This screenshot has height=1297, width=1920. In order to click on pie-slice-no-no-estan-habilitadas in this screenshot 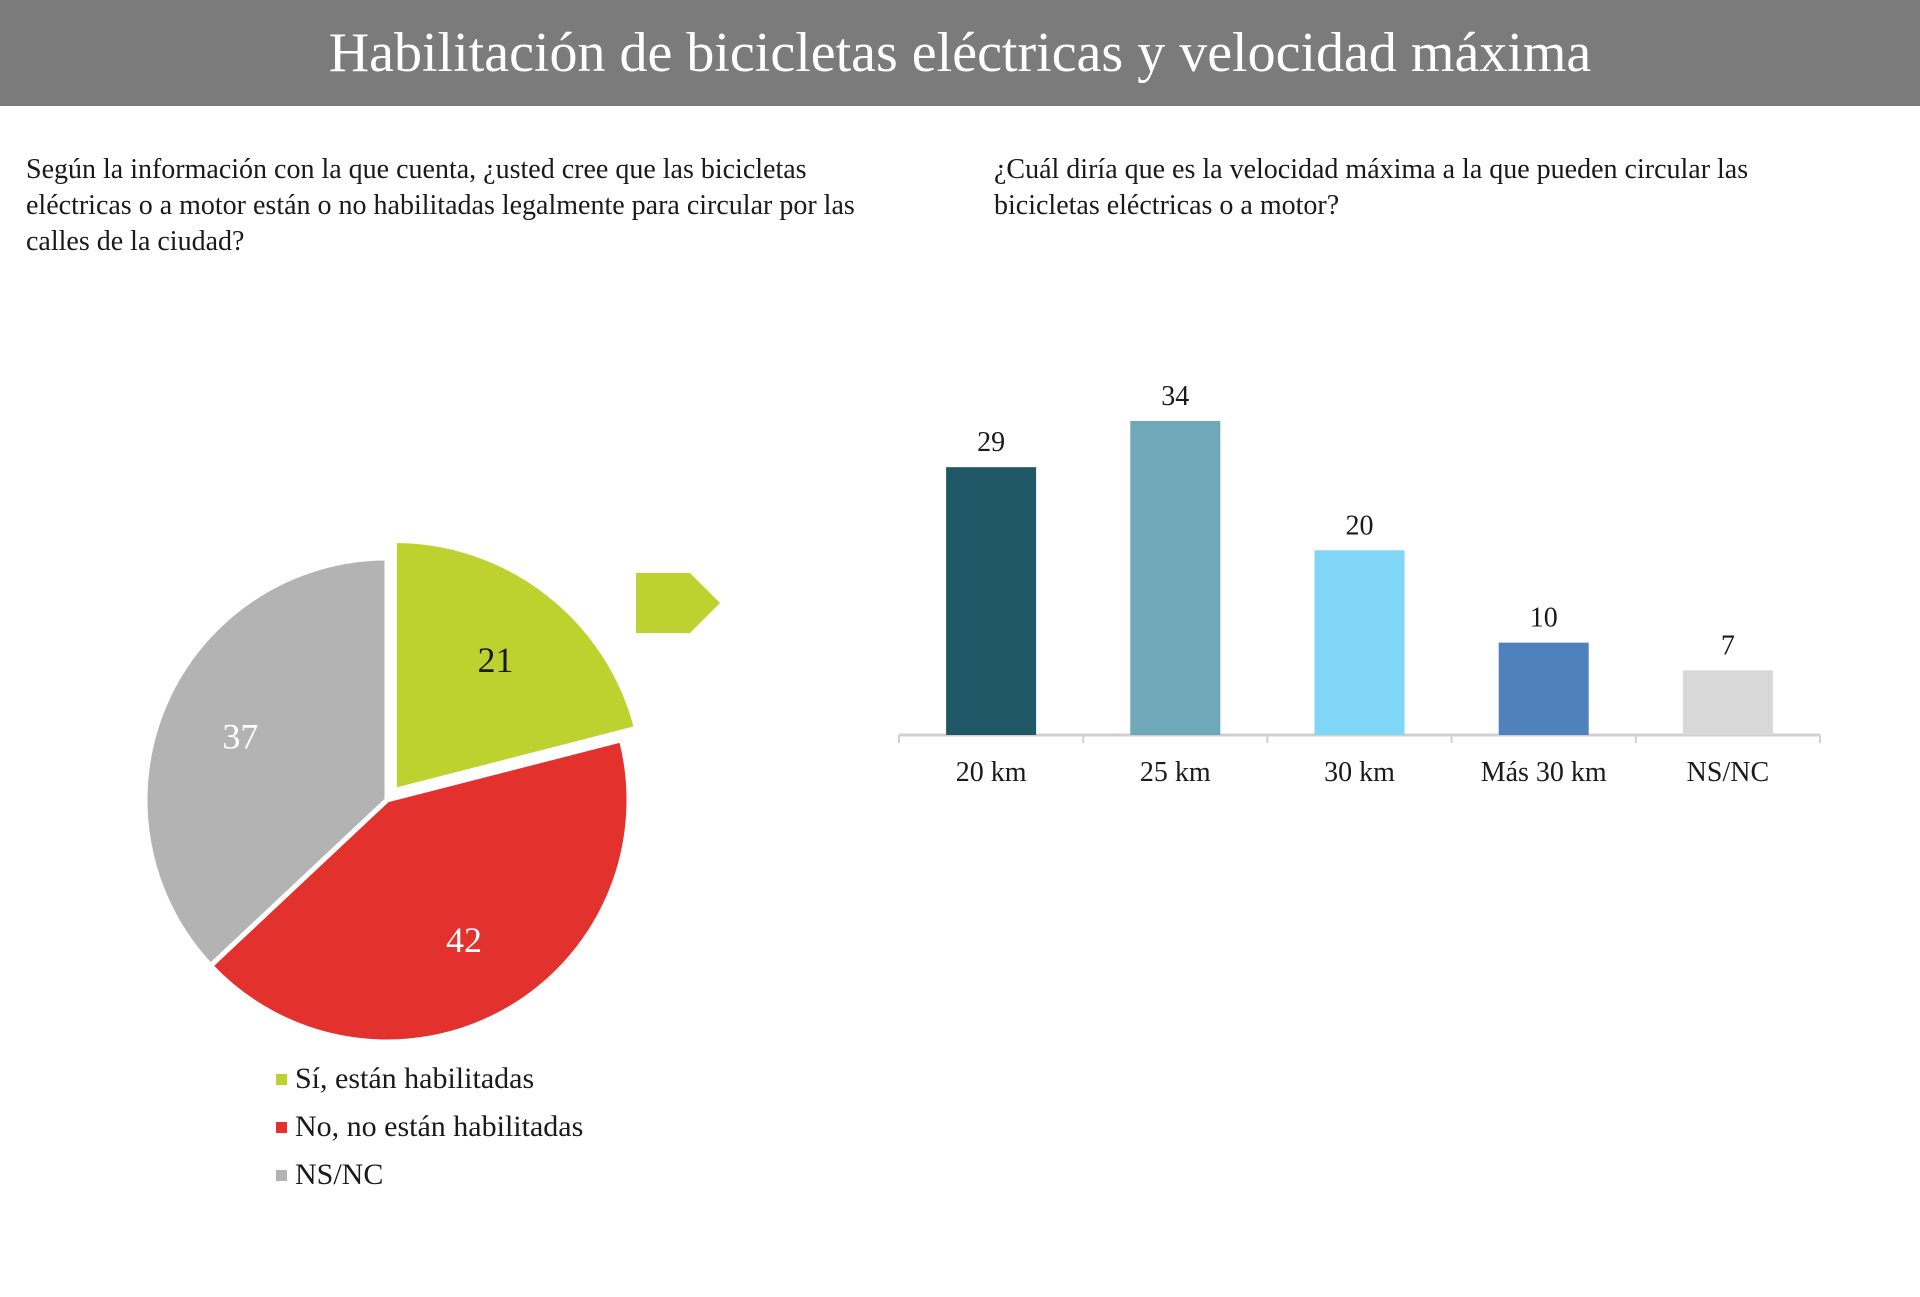, I will do `click(420, 891)`.